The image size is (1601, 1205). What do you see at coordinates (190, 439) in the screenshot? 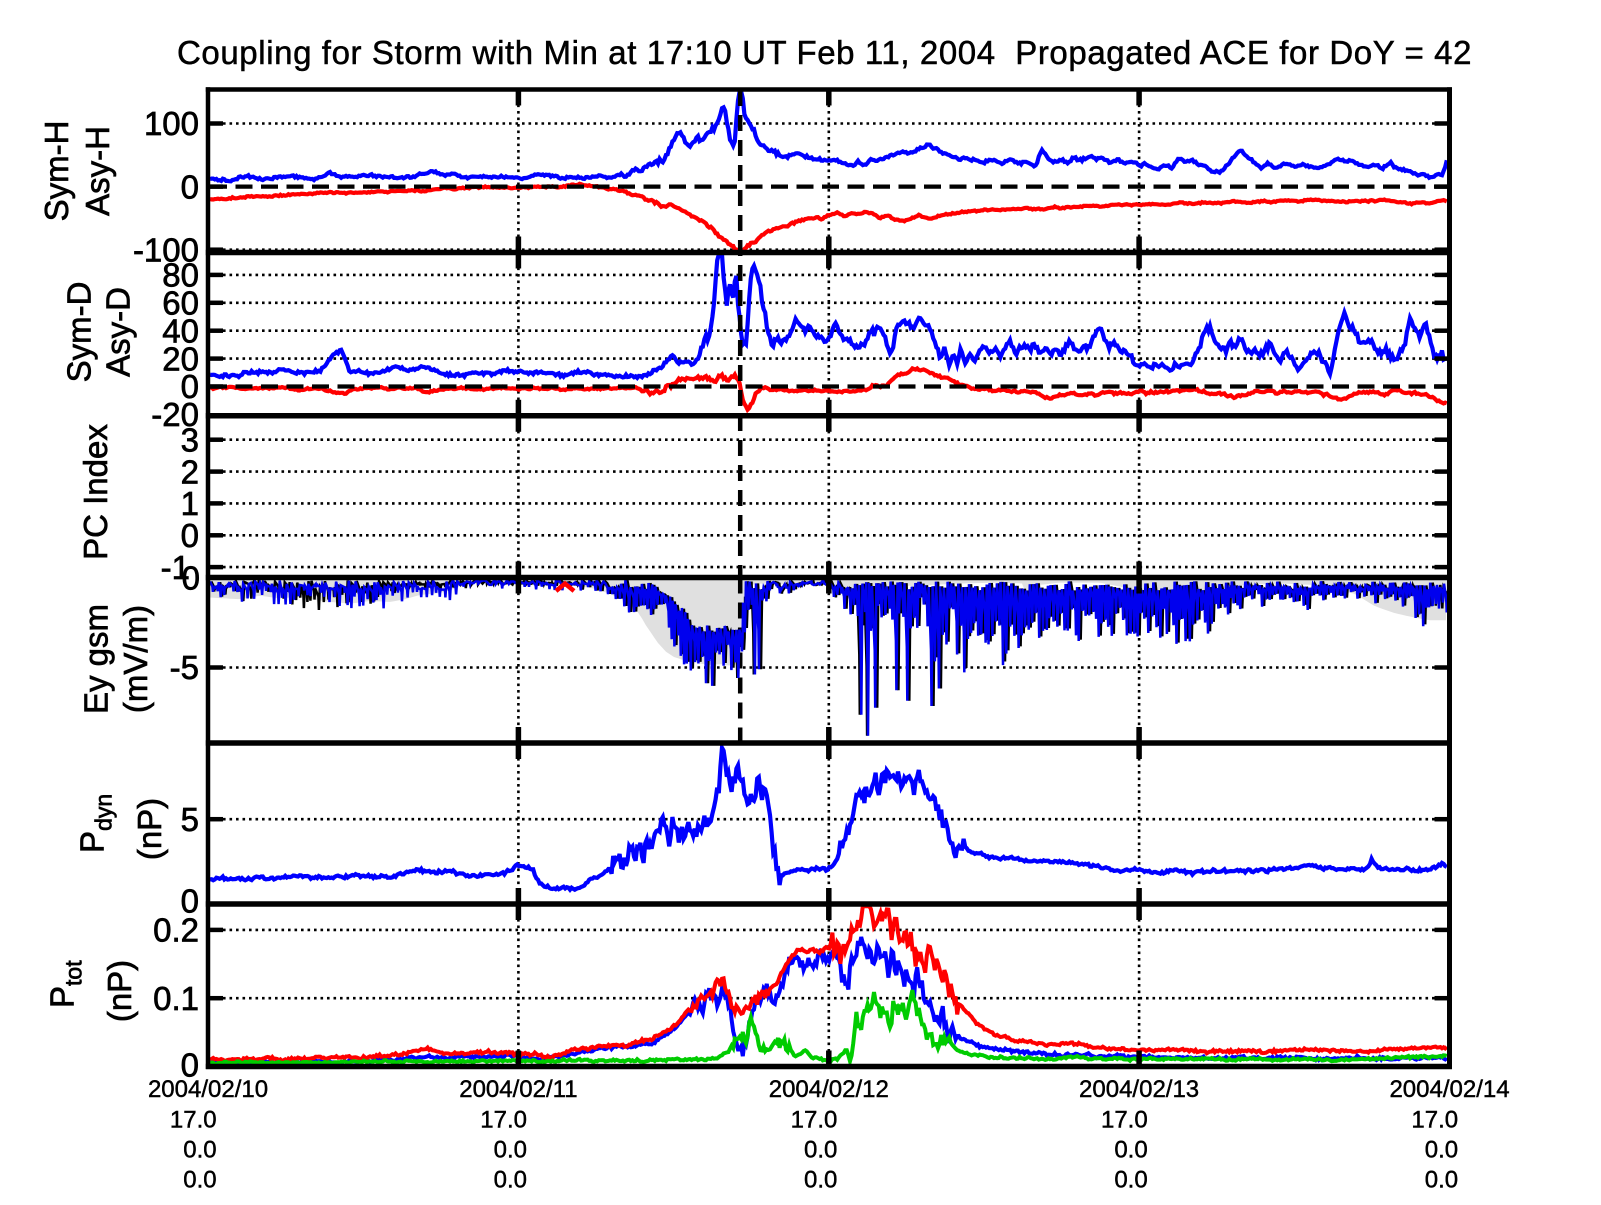
I see `svg-text: 3` at bounding box center [190, 439].